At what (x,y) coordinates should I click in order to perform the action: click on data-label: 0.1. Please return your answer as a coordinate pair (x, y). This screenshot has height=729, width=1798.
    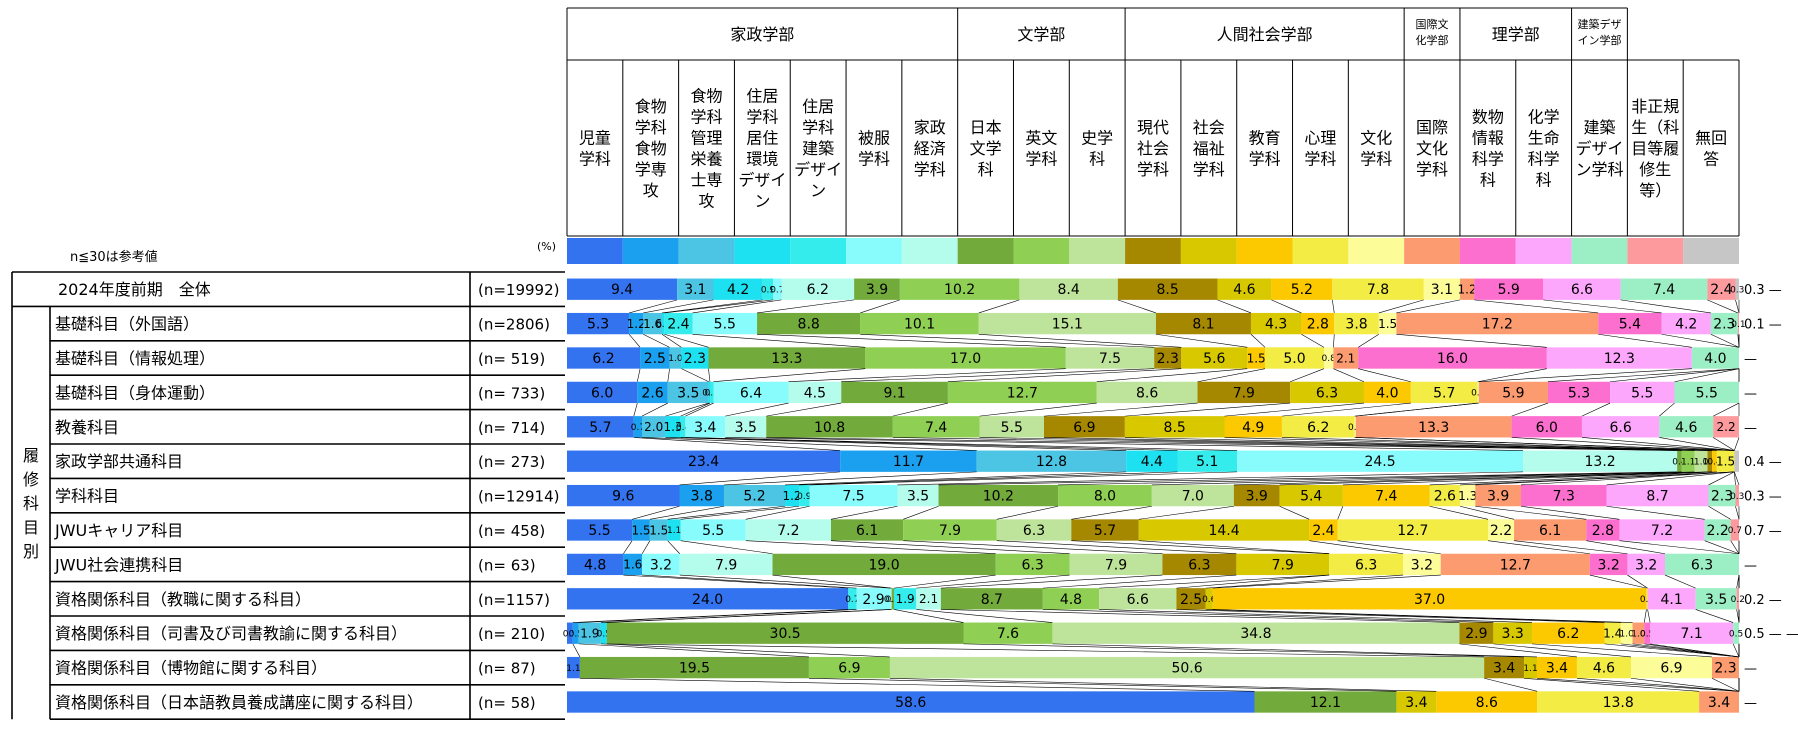
    Looking at the image, I should click on (1647, 600).